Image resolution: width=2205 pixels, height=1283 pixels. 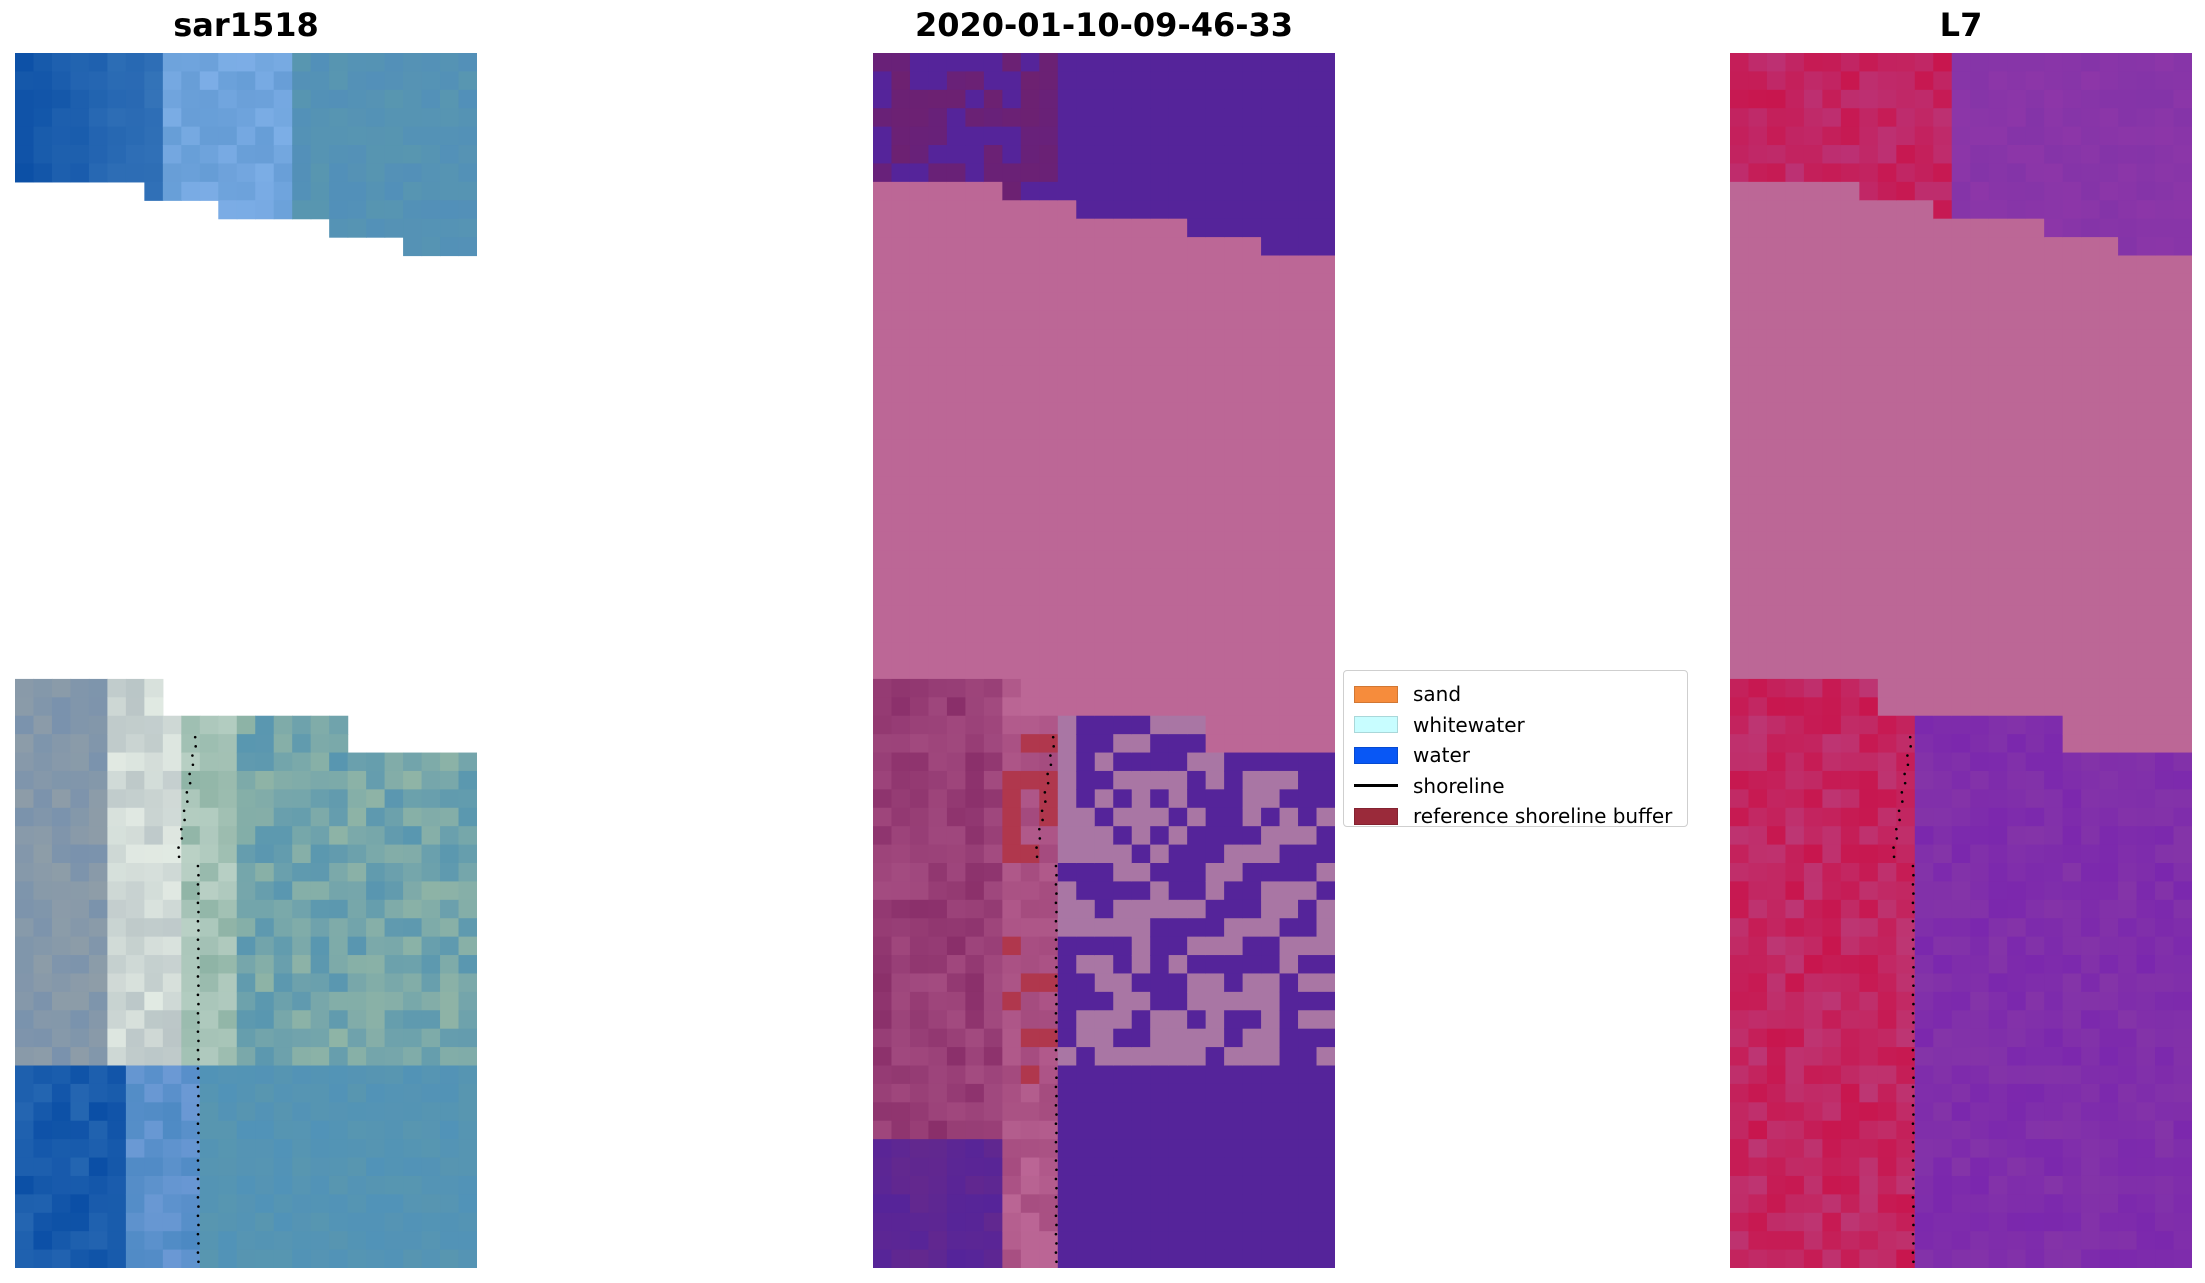 I want to click on sand-swatch, so click(x=1376, y=694).